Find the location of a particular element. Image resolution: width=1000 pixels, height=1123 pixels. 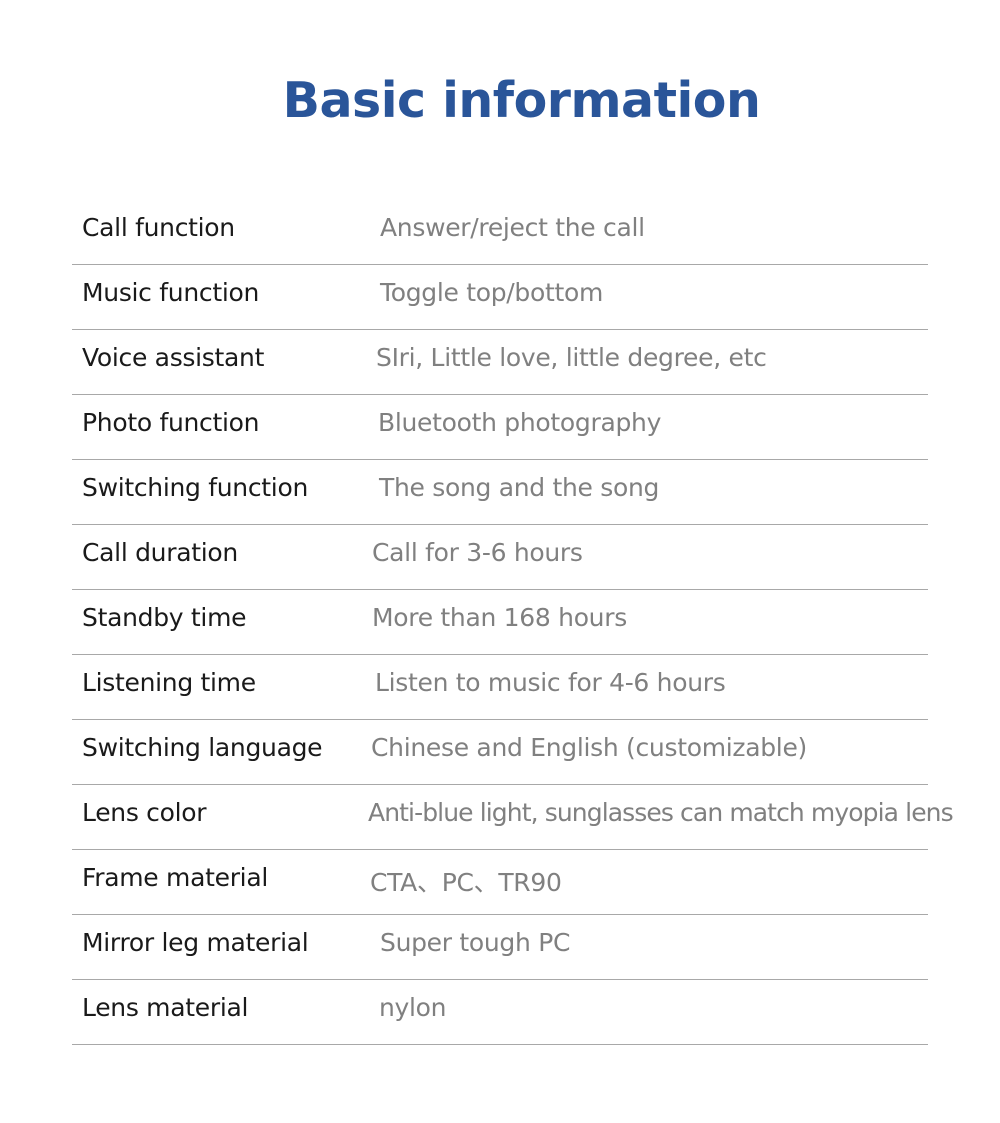

spec-value: Chinese and English (customizable) is located at coordinates (589, 747).